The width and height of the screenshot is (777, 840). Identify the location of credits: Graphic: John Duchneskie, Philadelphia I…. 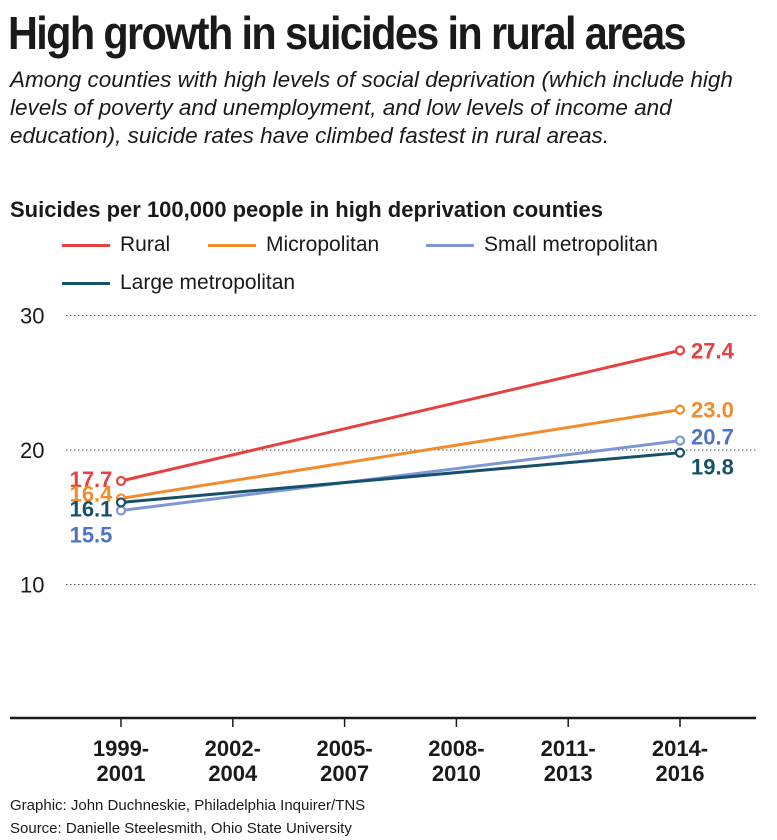
(187, 817).